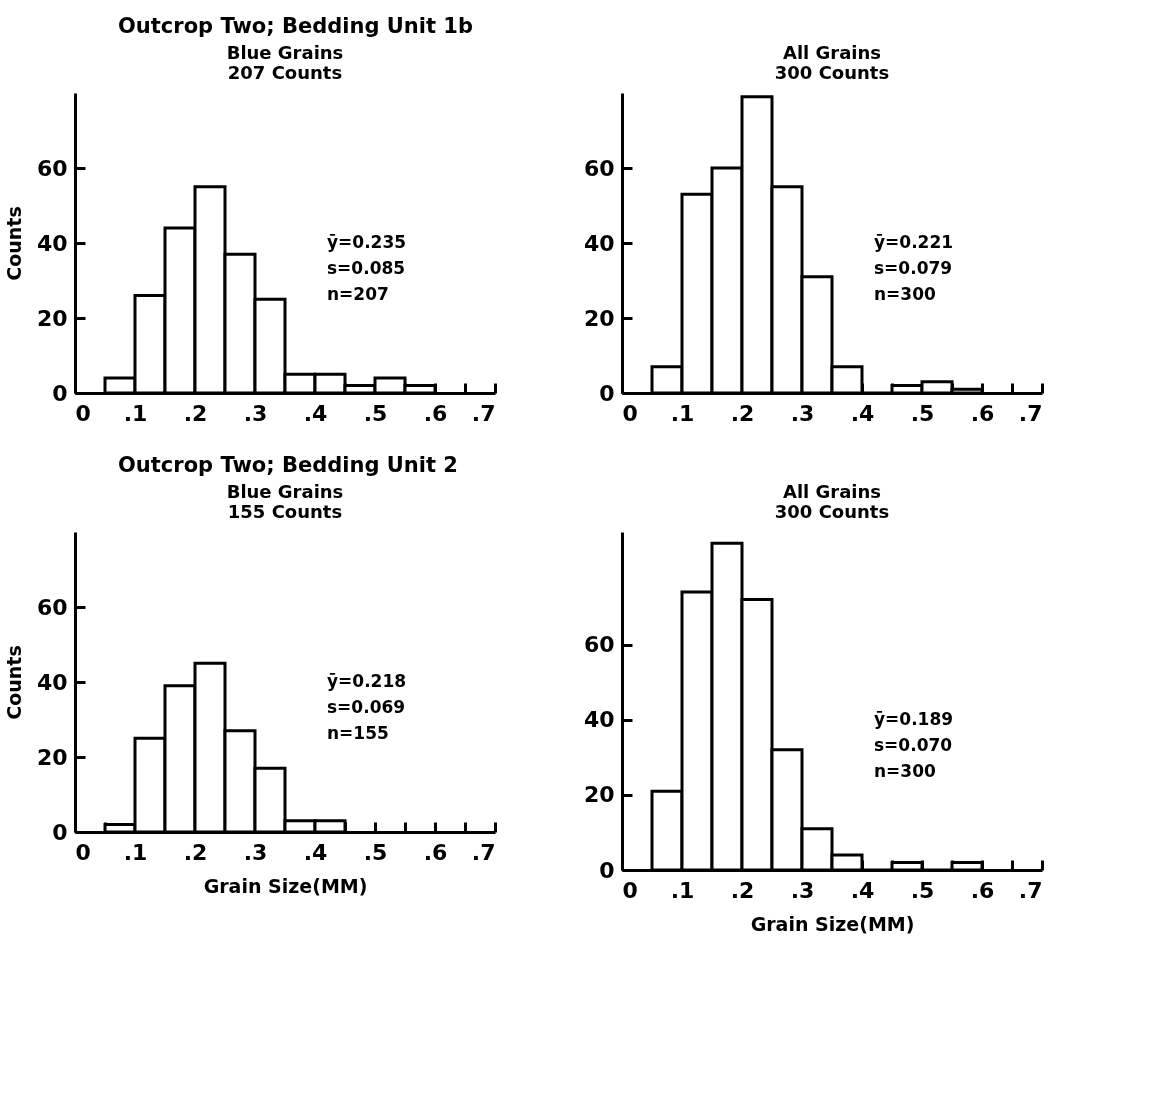 Image resolution: width=1157 pixels, height=1100 pixels. I want to click on annotation: n=155, so click(358, 733).